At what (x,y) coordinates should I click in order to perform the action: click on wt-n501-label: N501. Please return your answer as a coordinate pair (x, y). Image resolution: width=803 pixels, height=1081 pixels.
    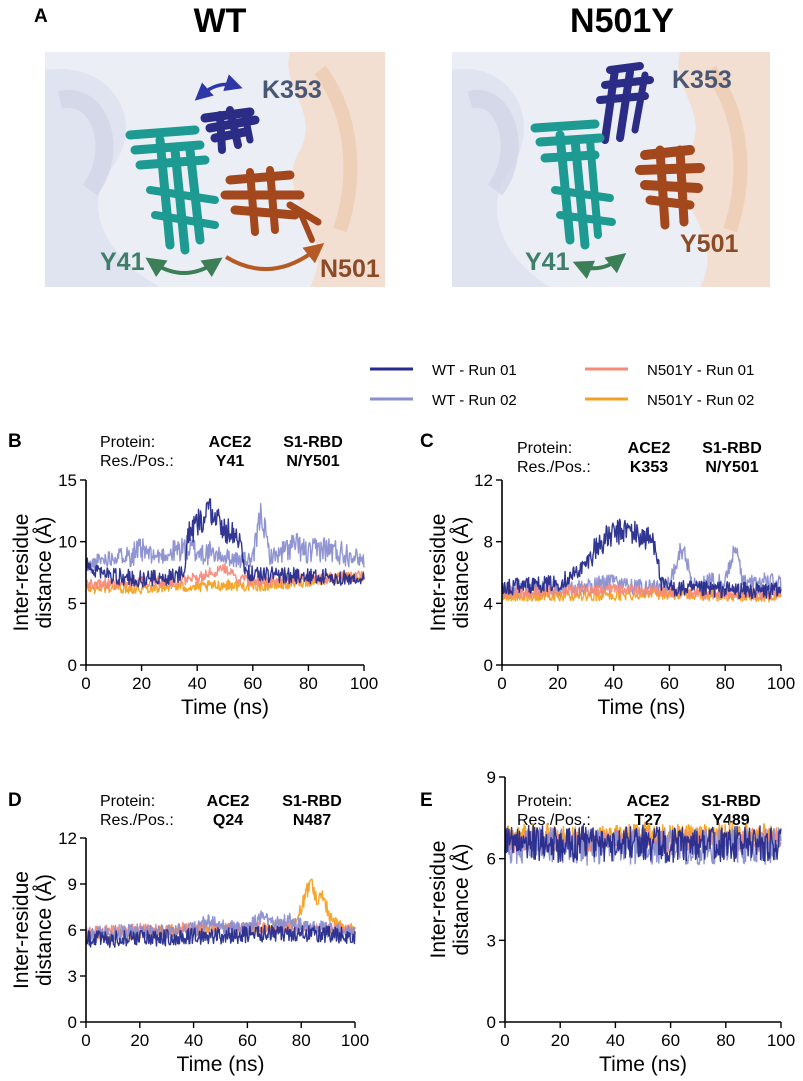
    Looking at the image, I should click on (350, 269).